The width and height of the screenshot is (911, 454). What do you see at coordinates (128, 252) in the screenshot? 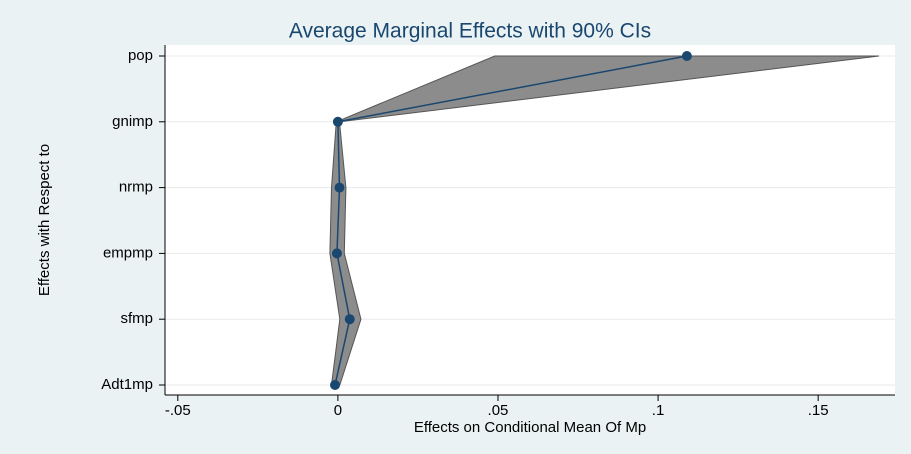
I see `y-tick-label: empmp` at bounding box center [128, 252].